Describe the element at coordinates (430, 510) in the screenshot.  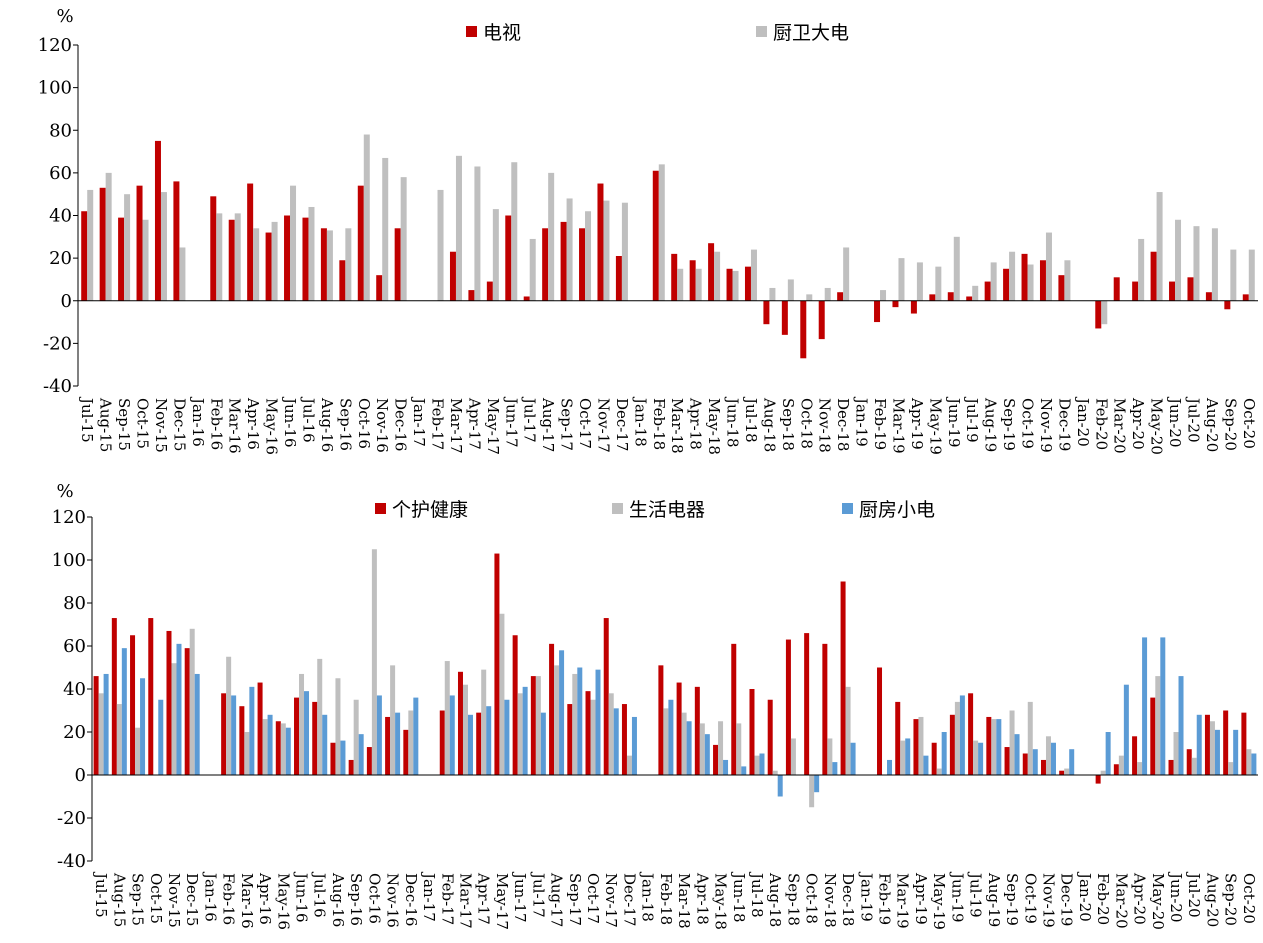
I see `legend-label: 个护健康` at that location.